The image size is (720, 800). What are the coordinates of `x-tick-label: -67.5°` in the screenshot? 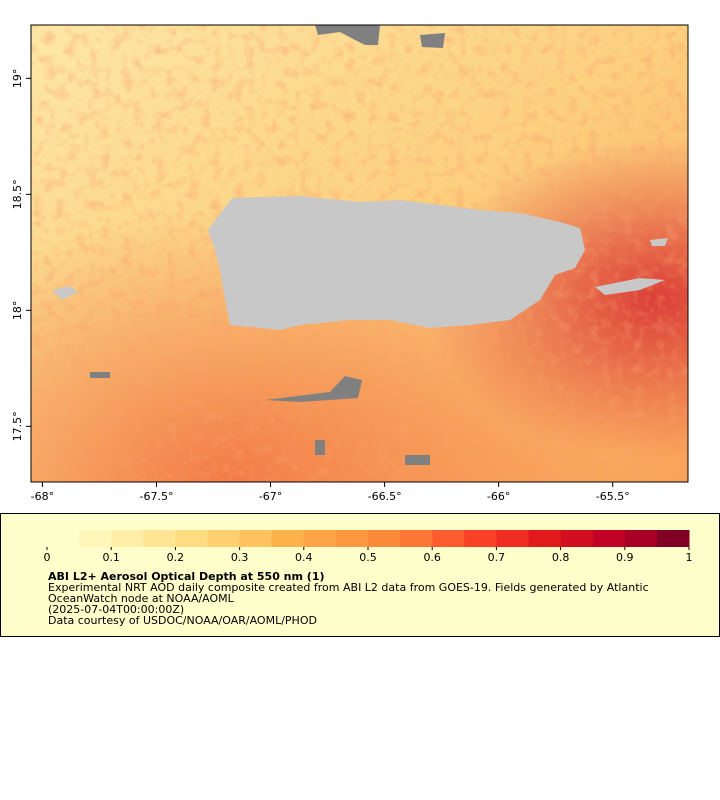 It's located at (156, 496).